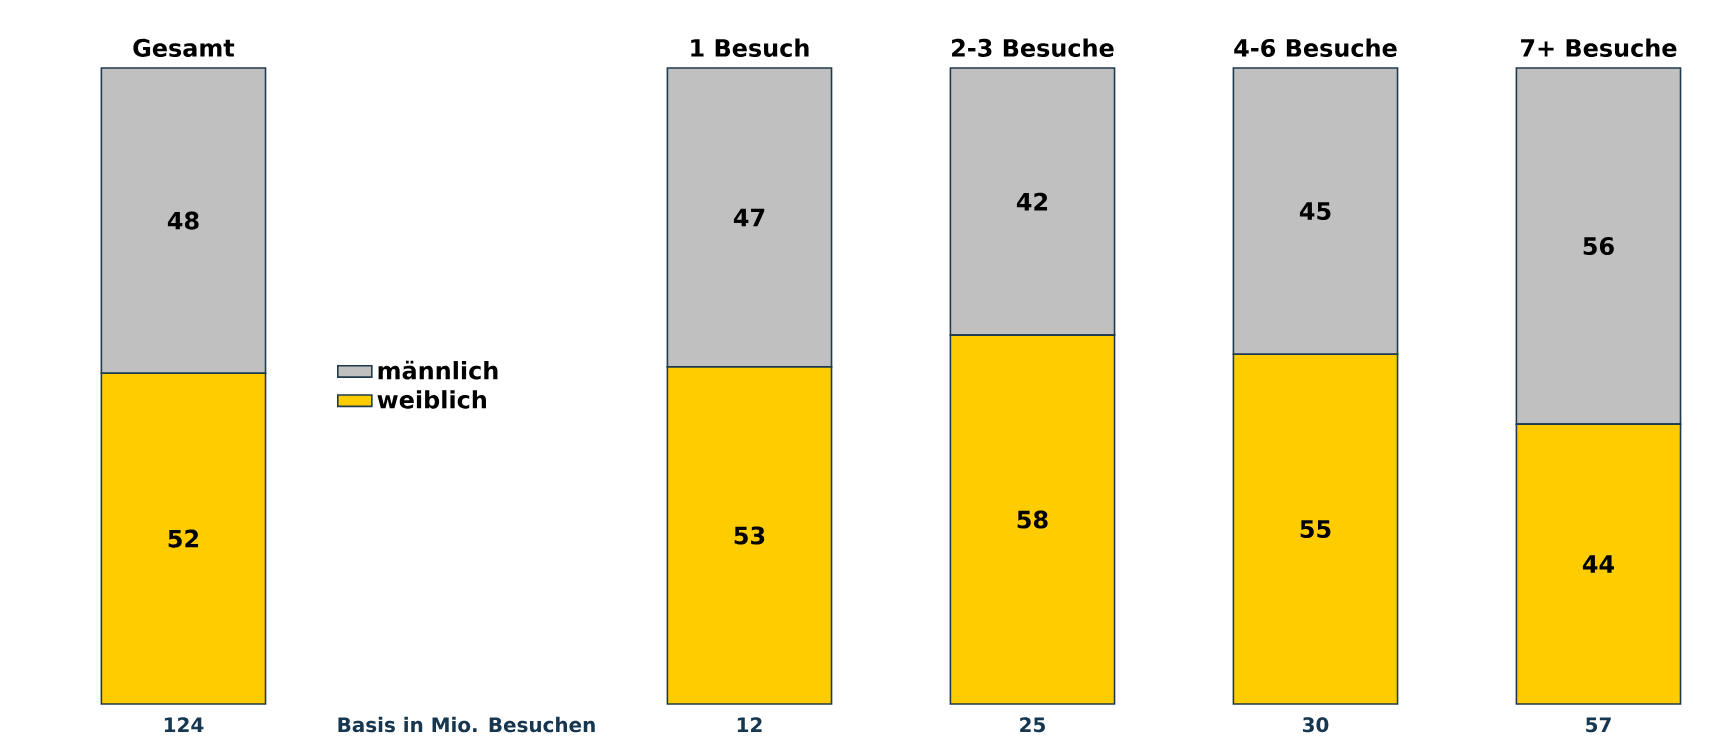  Describe the element at coordinates (184, 47) in the screenshot. I see `x-tick-label: Gesamt` at that location.